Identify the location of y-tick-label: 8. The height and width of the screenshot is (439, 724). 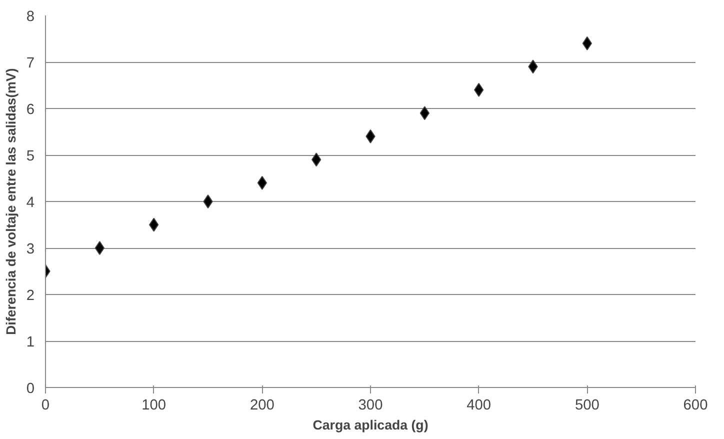
(30, 17).